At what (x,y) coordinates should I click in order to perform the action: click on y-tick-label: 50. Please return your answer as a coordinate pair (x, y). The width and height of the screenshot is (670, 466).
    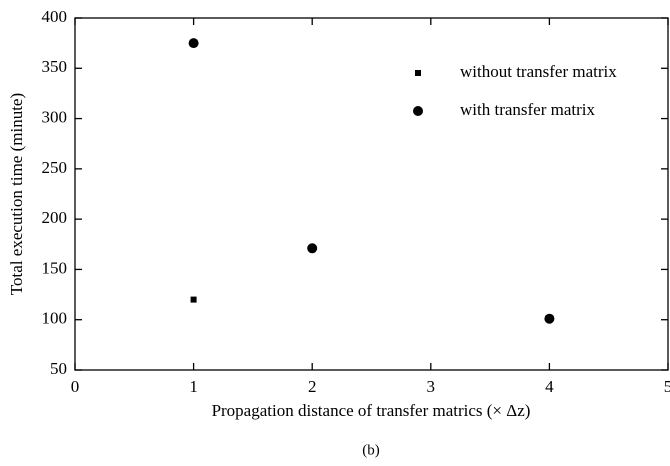
    Looking at the image, I should click on (58, 368).